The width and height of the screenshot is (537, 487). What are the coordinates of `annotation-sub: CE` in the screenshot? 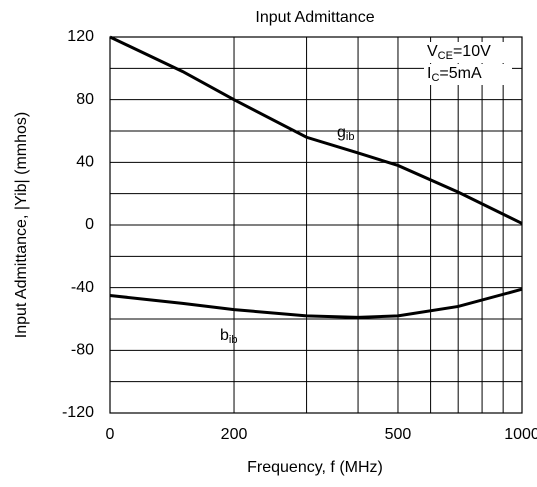 It's located at (445, 56).